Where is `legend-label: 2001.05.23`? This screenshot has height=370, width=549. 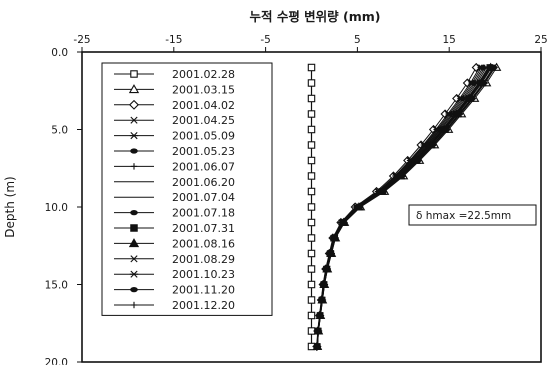 legend-label: 2001.05.23 is located at coordinates (203, 151).